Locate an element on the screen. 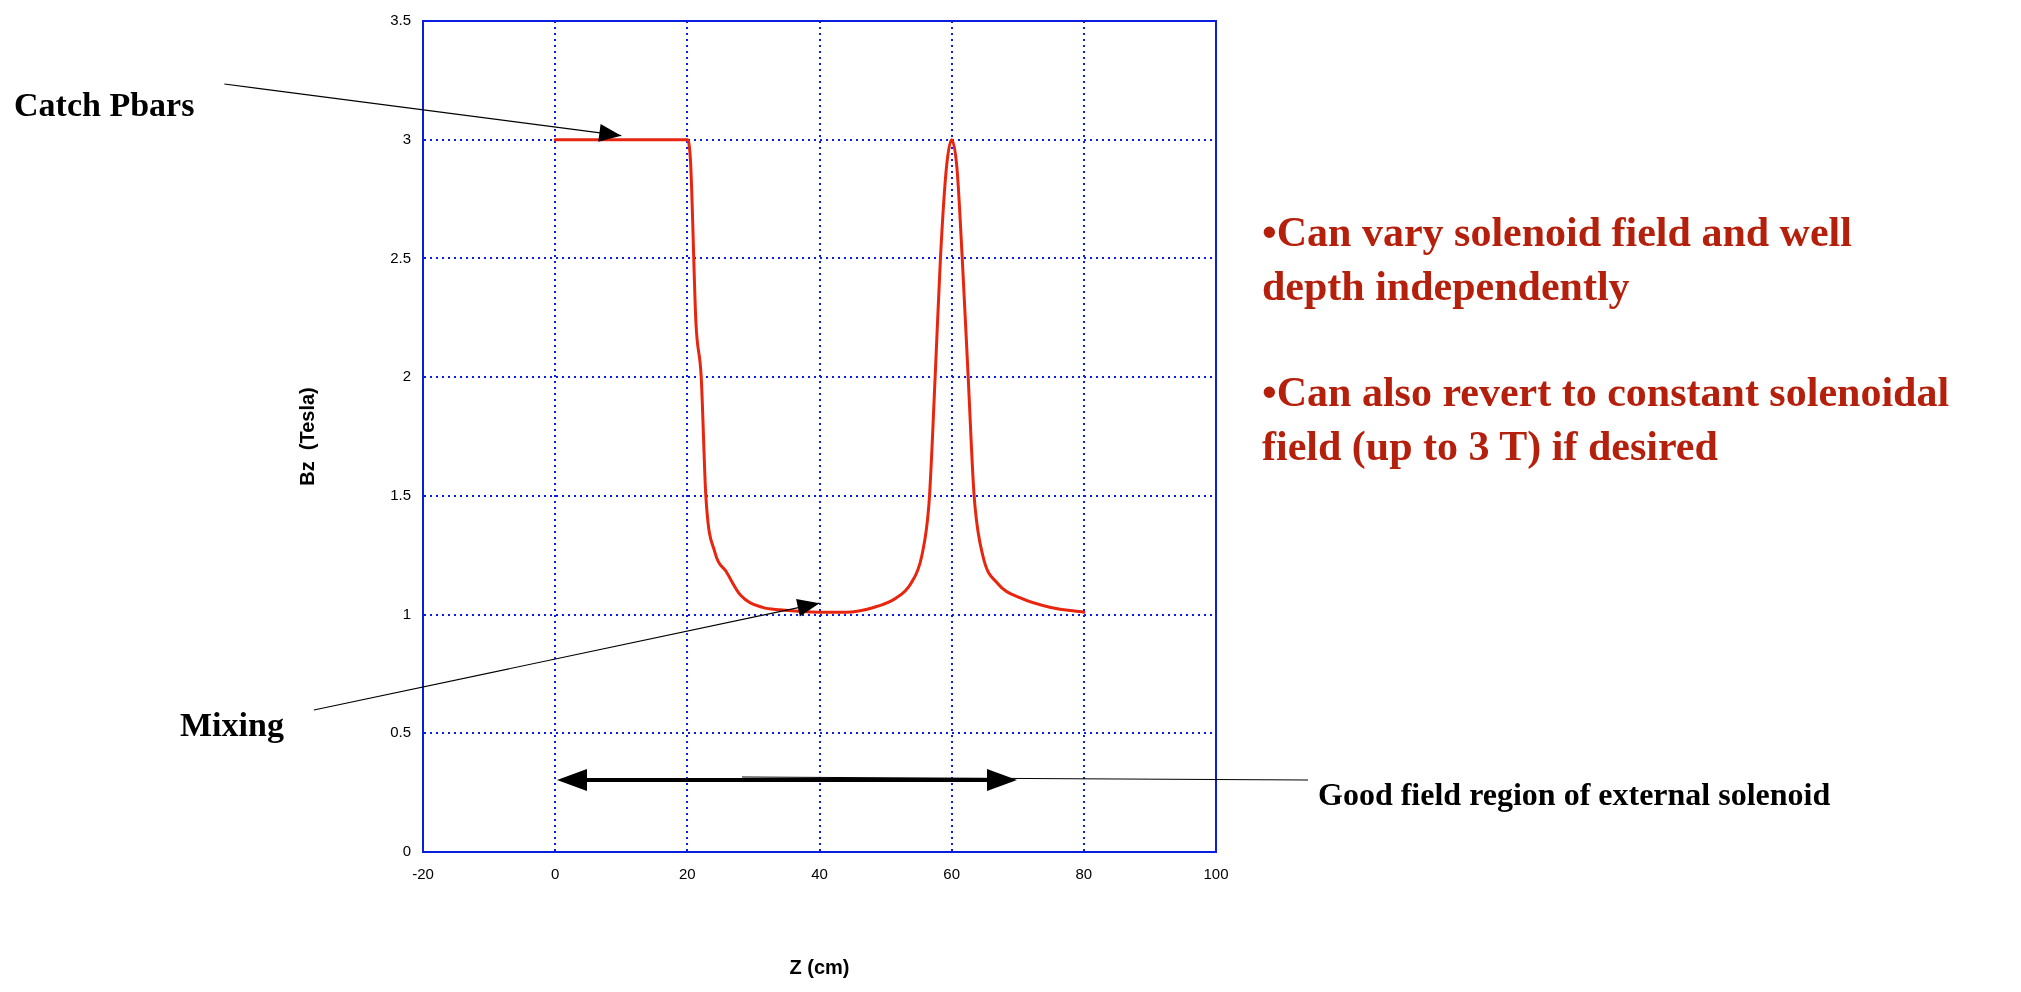 The height and width of the screenshot is (992, 2021). y-tick-label: 3.5 is located at coordinates (400, 20).